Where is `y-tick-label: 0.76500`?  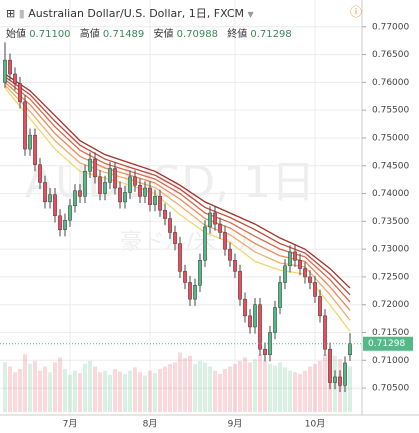
y-tick-label: 0.76500 is located at coordinates (390, 55).